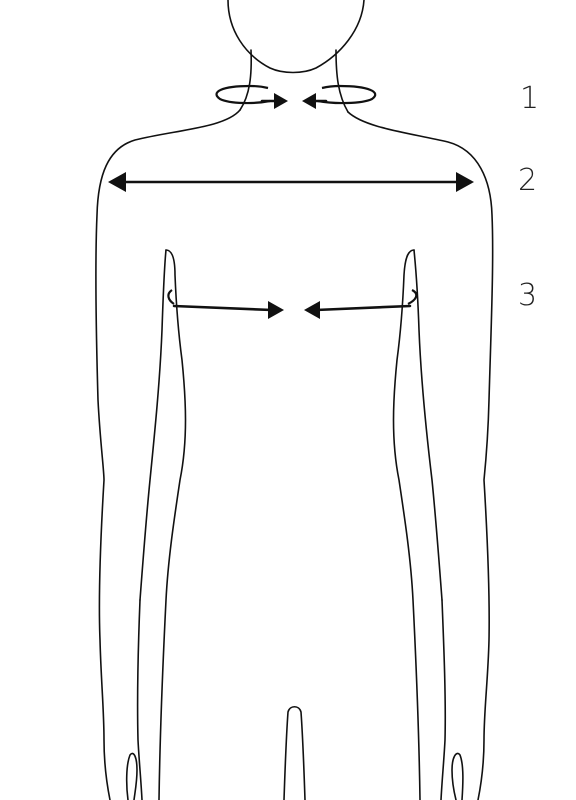  What do you see at coordinates (139, 699) in the screenshot?
I see `left-forearm-outline` at bounding box center [139, 699].